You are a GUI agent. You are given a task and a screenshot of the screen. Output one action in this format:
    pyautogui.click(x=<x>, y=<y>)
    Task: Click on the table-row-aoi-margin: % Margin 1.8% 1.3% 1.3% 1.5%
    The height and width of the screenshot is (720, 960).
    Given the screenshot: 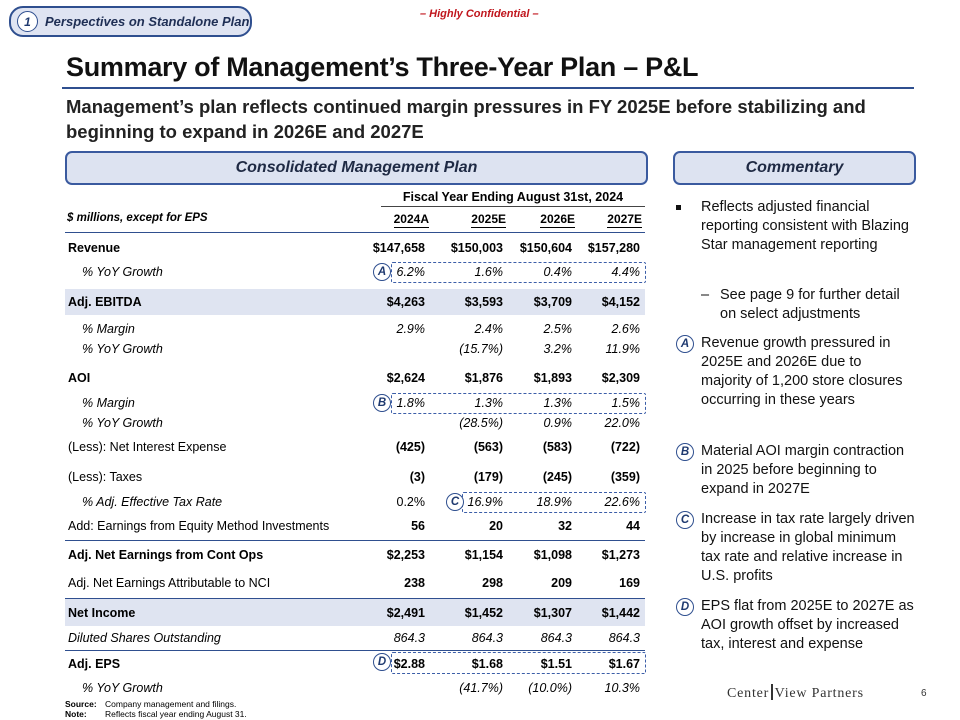 What is the action you would take?
    pyautogui.click(x=355, y=403)
    